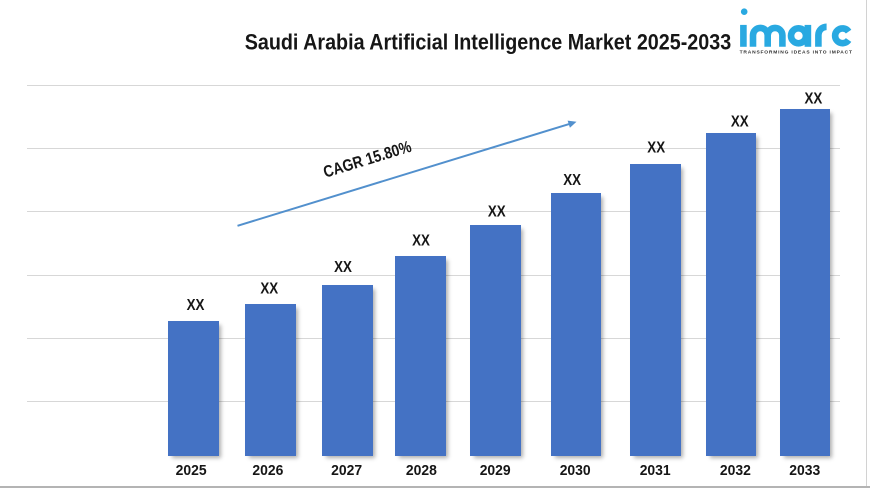 The height and width of the screenshot is (490, 870). What do you see at coordinates (804, 471) in the screenshot?
I see `svg-text: 2033` at bounding box center [804, 471].